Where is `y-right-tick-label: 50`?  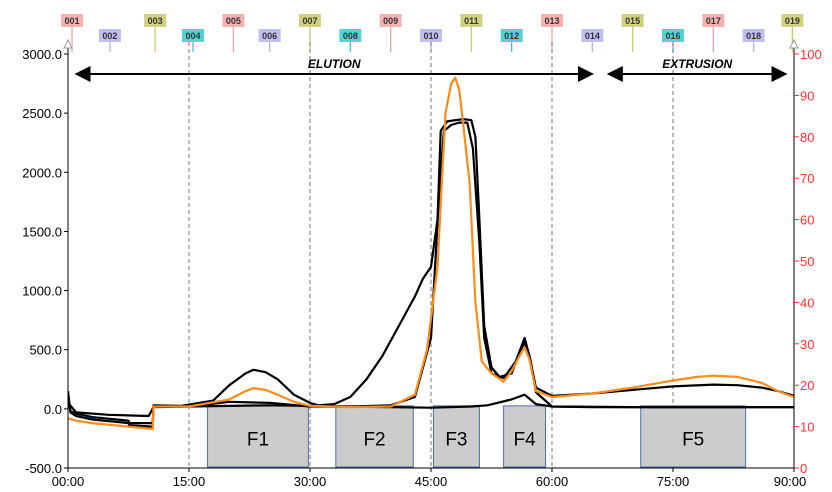 y-right-tick-label: 50 is located at coordinates (807, 261).